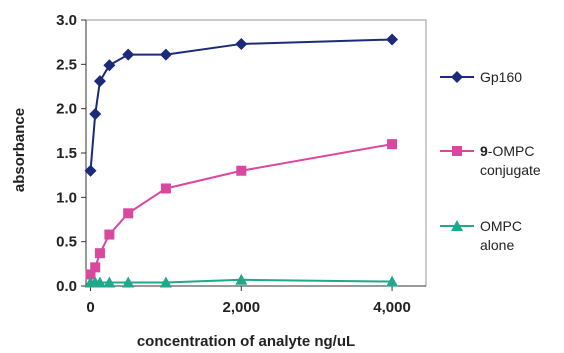 This screenshot has width=564, height=353. Describe the element at coordinates (19, 150) in the screenshot. I see `y-axis-title: absorbance` at that location.